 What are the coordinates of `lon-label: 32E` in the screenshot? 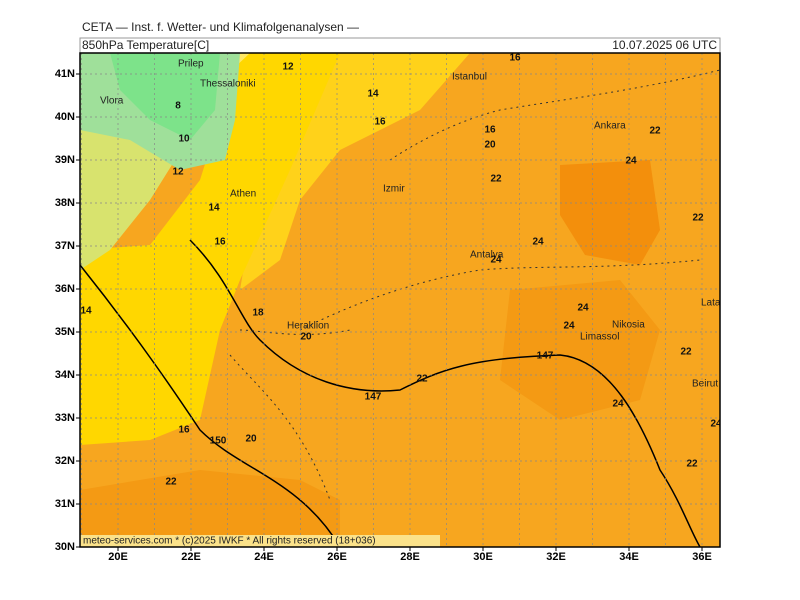 It's located at (556, 557).